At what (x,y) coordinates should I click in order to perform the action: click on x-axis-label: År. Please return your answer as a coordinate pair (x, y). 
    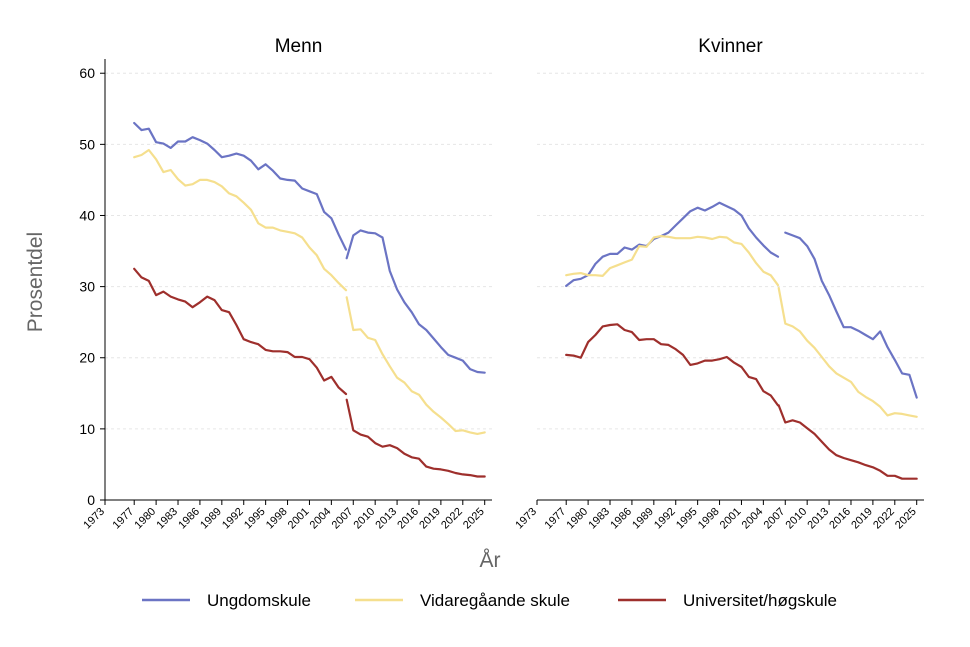
    Looking at the image, I should click on (490, 560).